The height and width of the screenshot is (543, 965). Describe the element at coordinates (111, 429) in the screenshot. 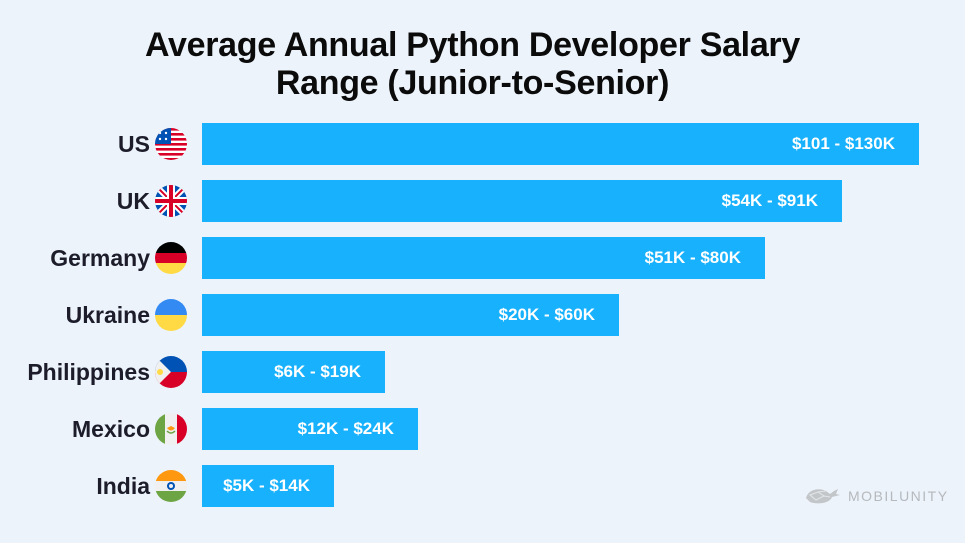

I see `category-label: Mexico` at that location.